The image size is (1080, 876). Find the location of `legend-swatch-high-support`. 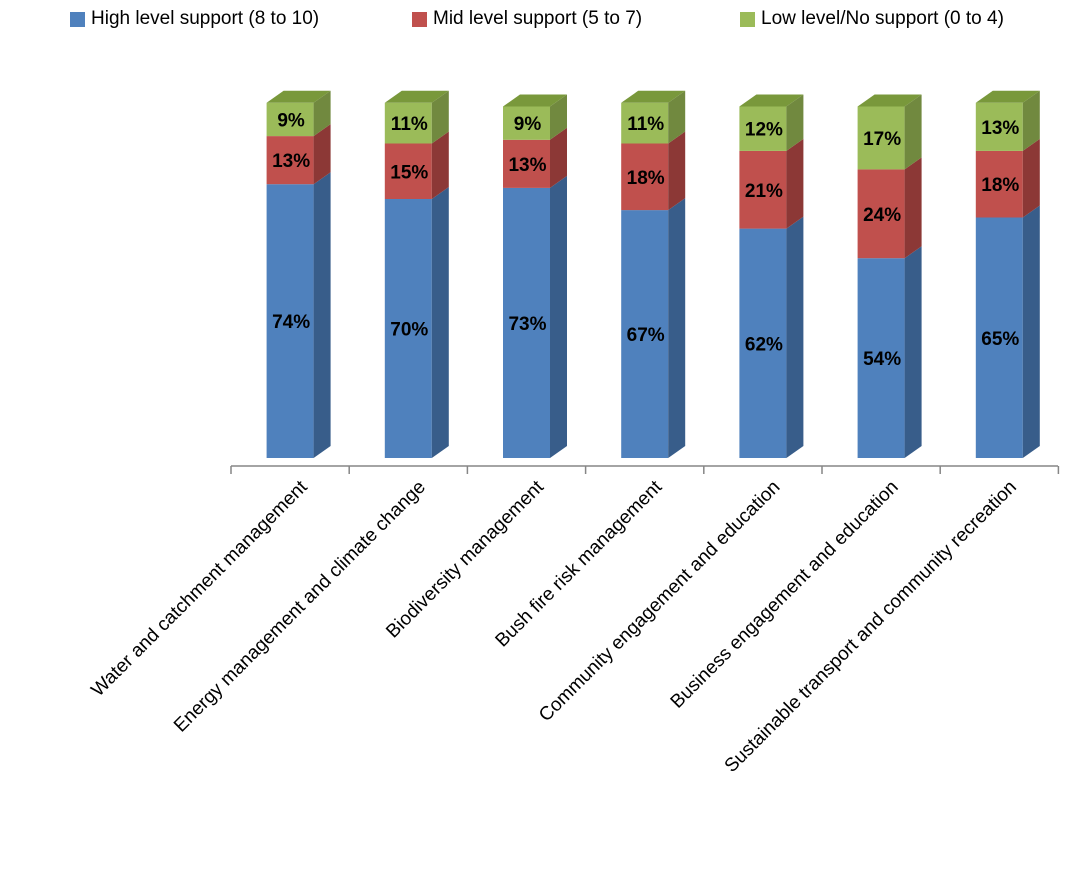

legend-swatch-high-support is located at coordinates (77, 19).